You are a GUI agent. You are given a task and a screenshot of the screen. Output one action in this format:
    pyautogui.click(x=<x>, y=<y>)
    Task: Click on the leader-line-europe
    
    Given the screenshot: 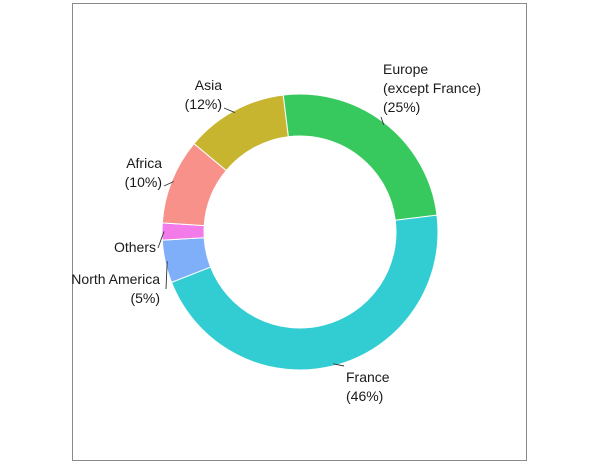 What is the action you would take?
    pyautogui.click(x=382, y=120)
    